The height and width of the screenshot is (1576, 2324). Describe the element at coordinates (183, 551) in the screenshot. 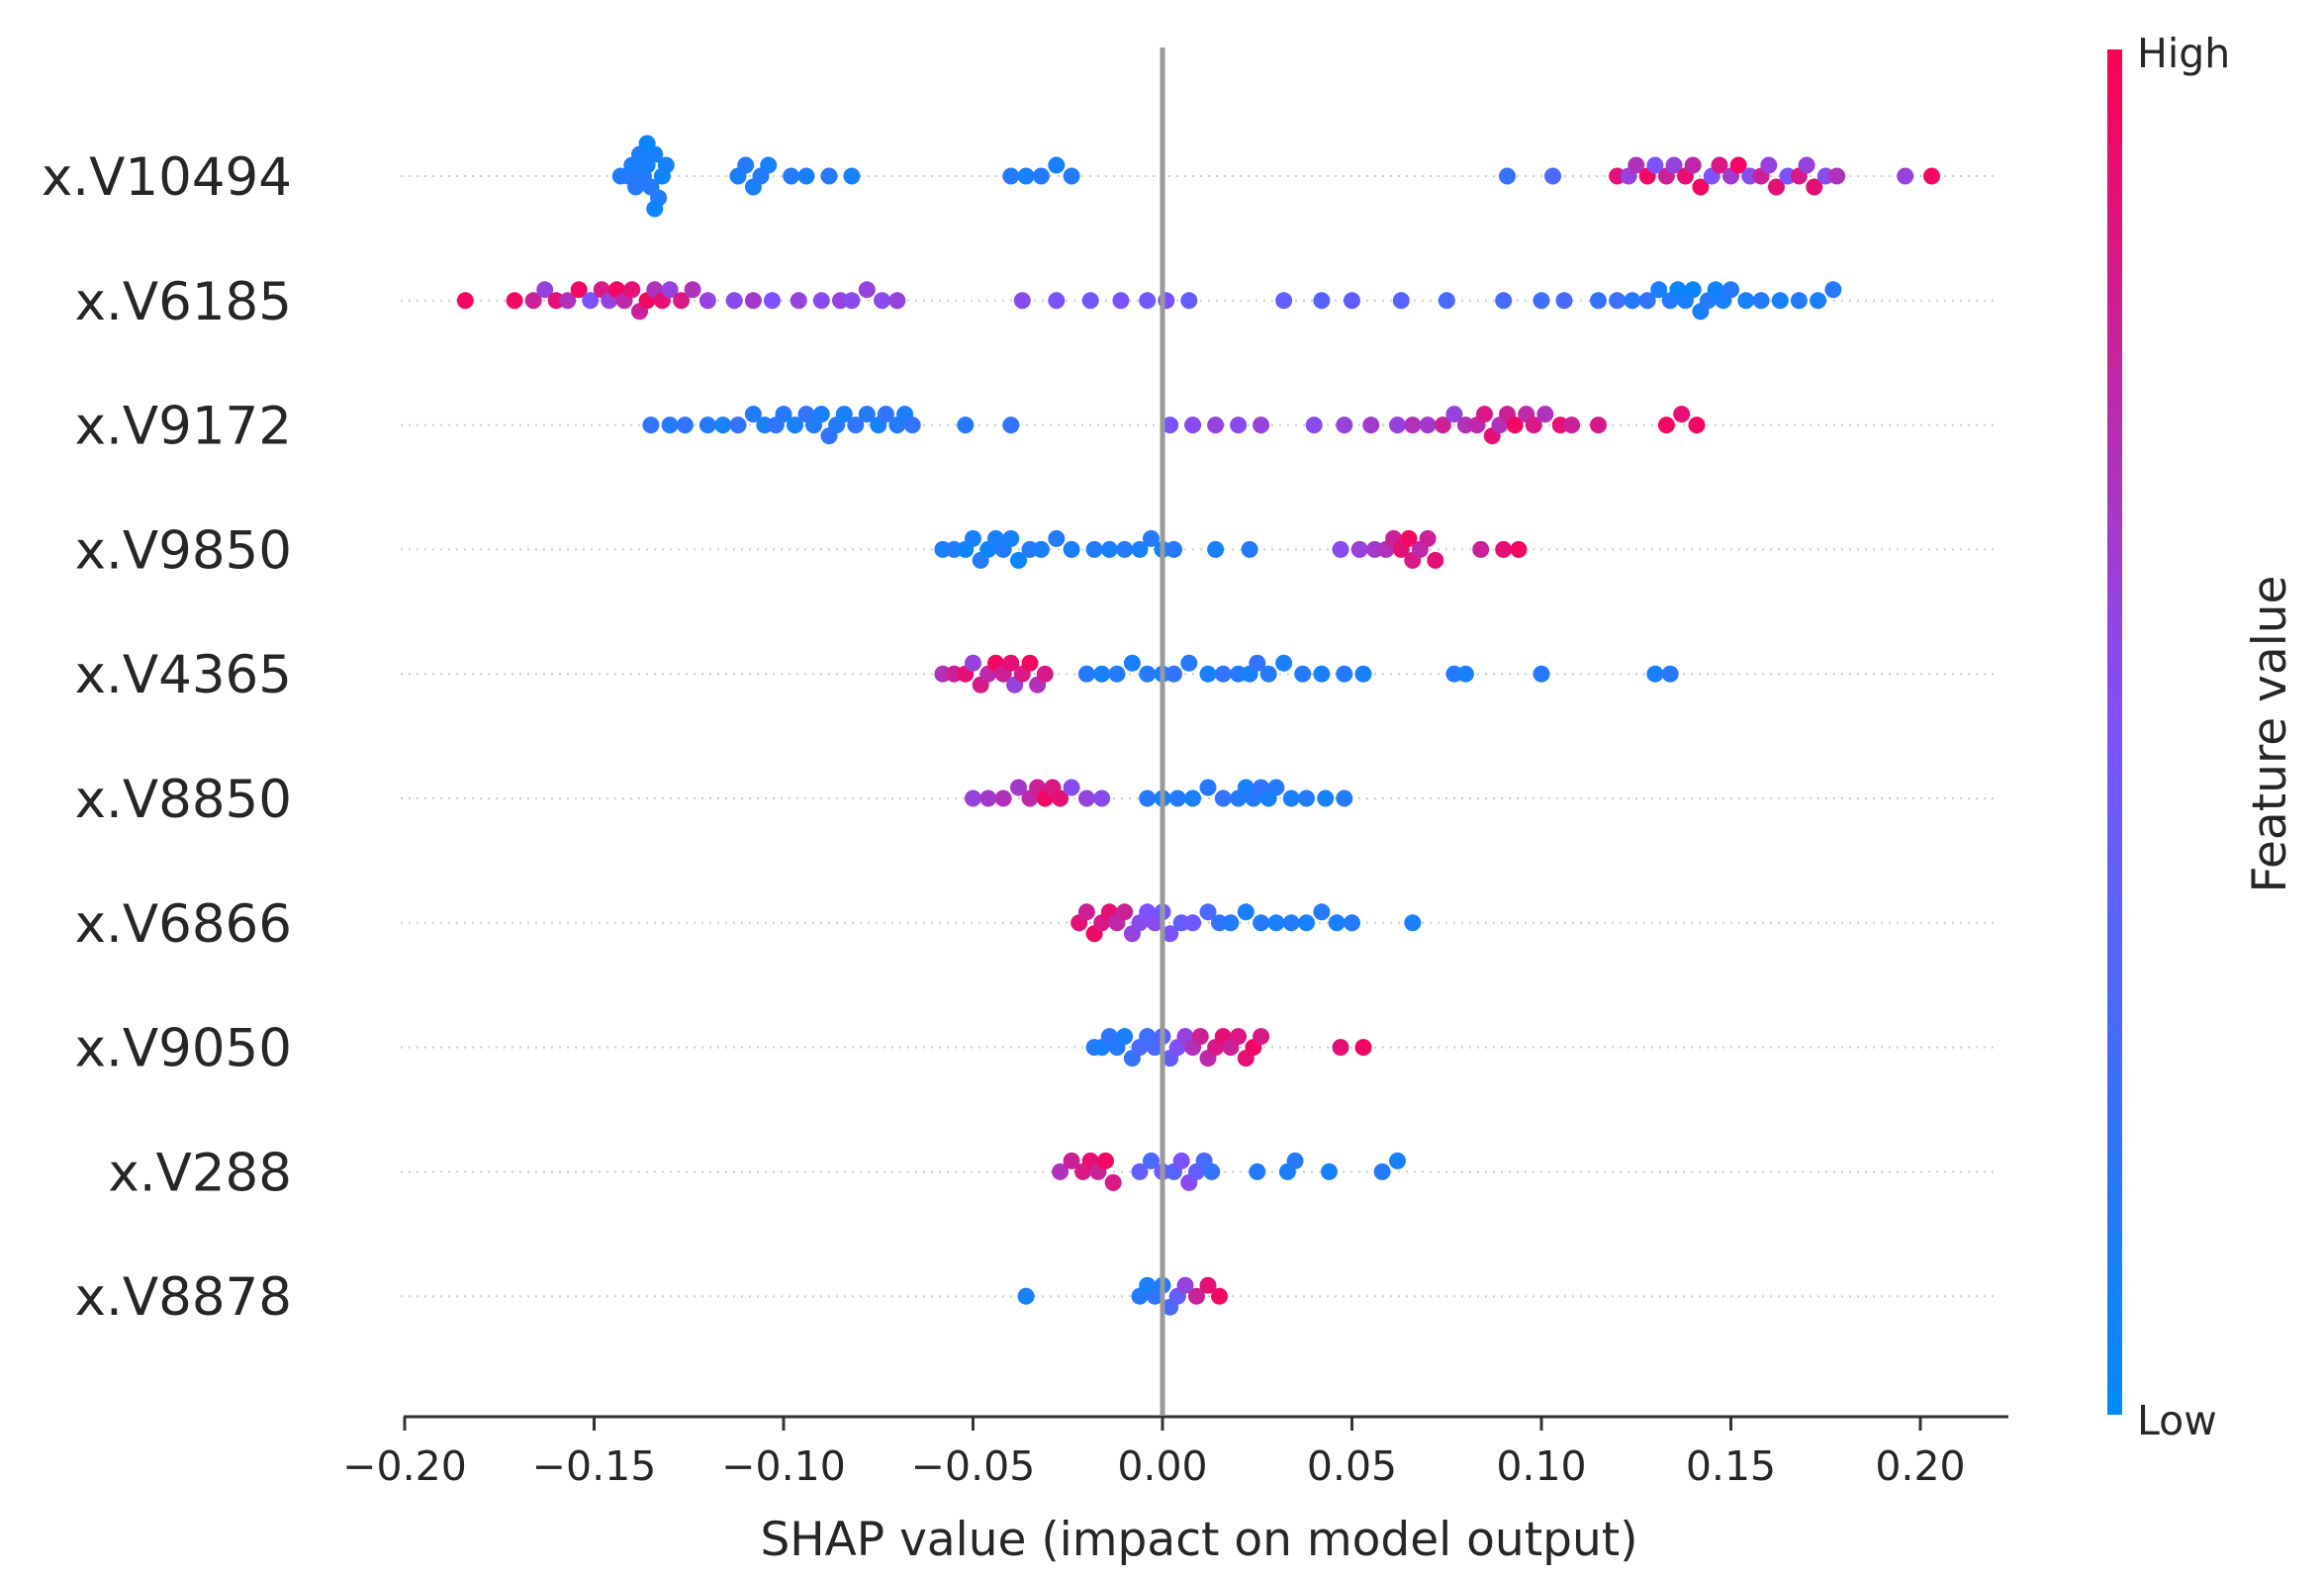

I see `feature-label: x.V9850` at that location.